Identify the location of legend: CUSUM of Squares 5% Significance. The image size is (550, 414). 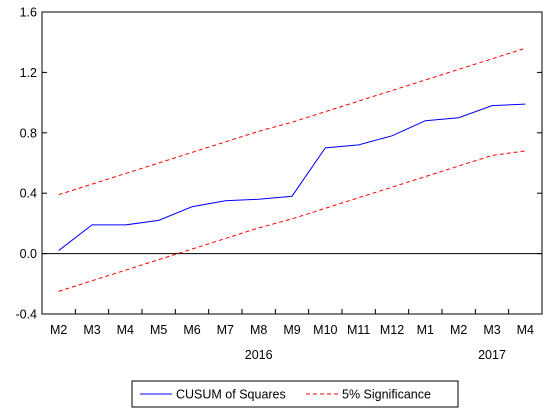
(295, 394).